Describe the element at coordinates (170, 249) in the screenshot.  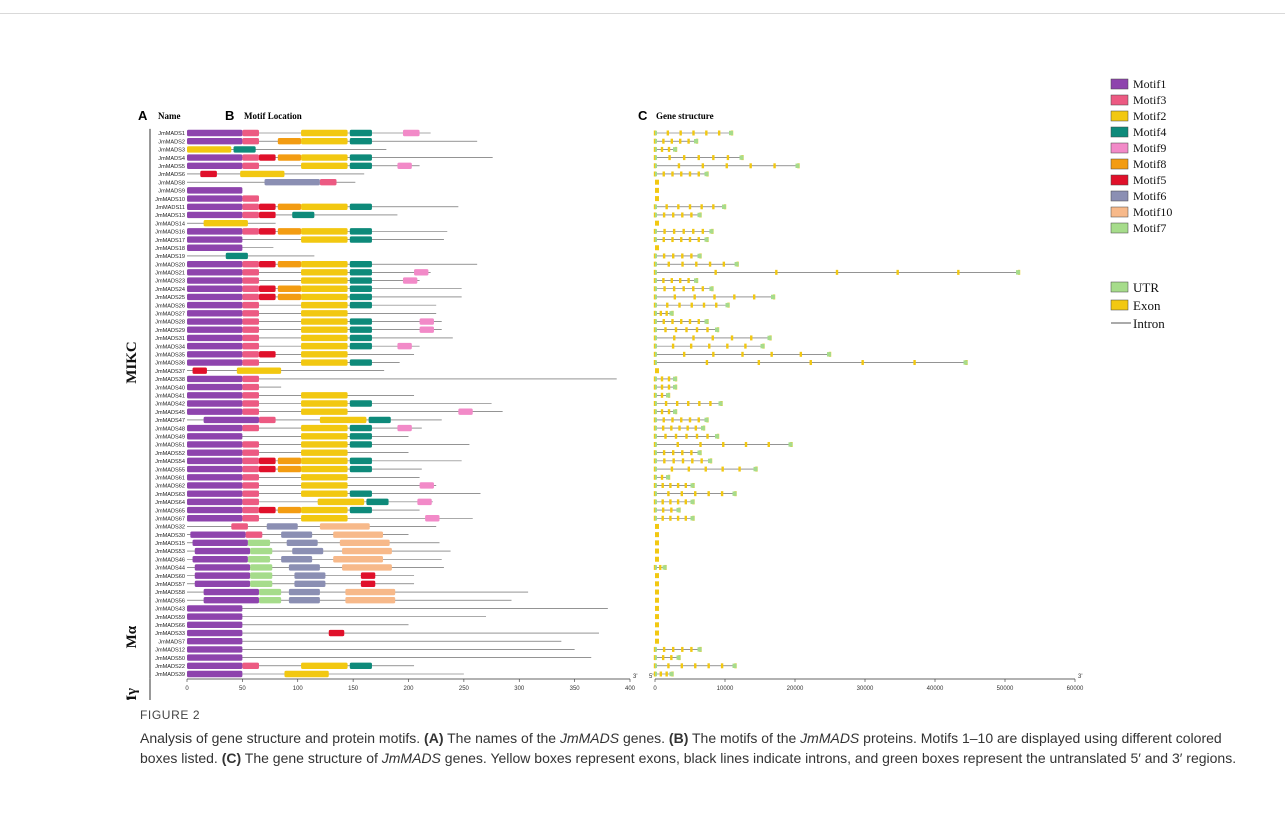
I see `gene-name: JmMADS18` at that location.